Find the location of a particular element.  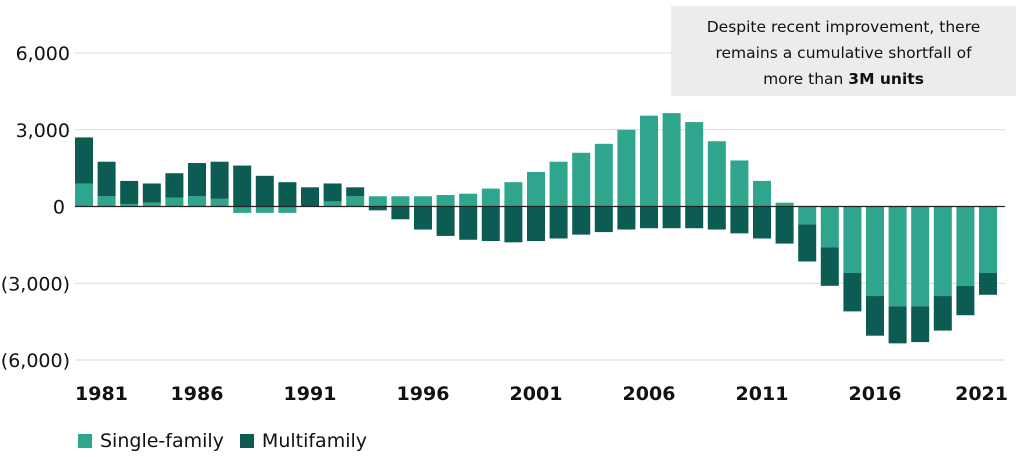

bar-multifamily-2012 is located at coordinates (784, 225).